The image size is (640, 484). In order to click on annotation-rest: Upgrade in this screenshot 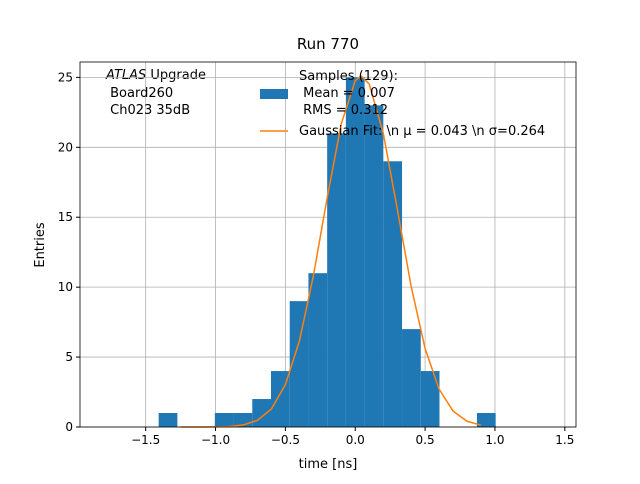, I will do `click(176, 75)`.